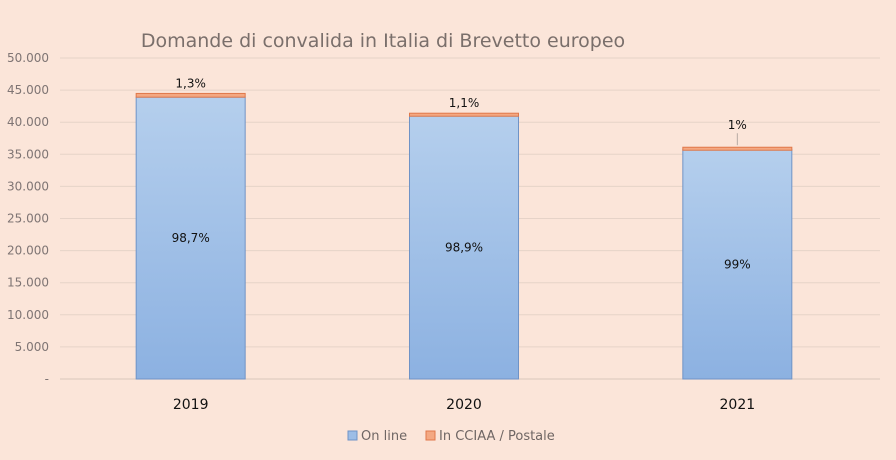 Image resolution: width=896 pixels, height=460 pixels. Describe the element at coordinates (352, 435) in the screenshot. I see `legend-swatch-online` at that location.